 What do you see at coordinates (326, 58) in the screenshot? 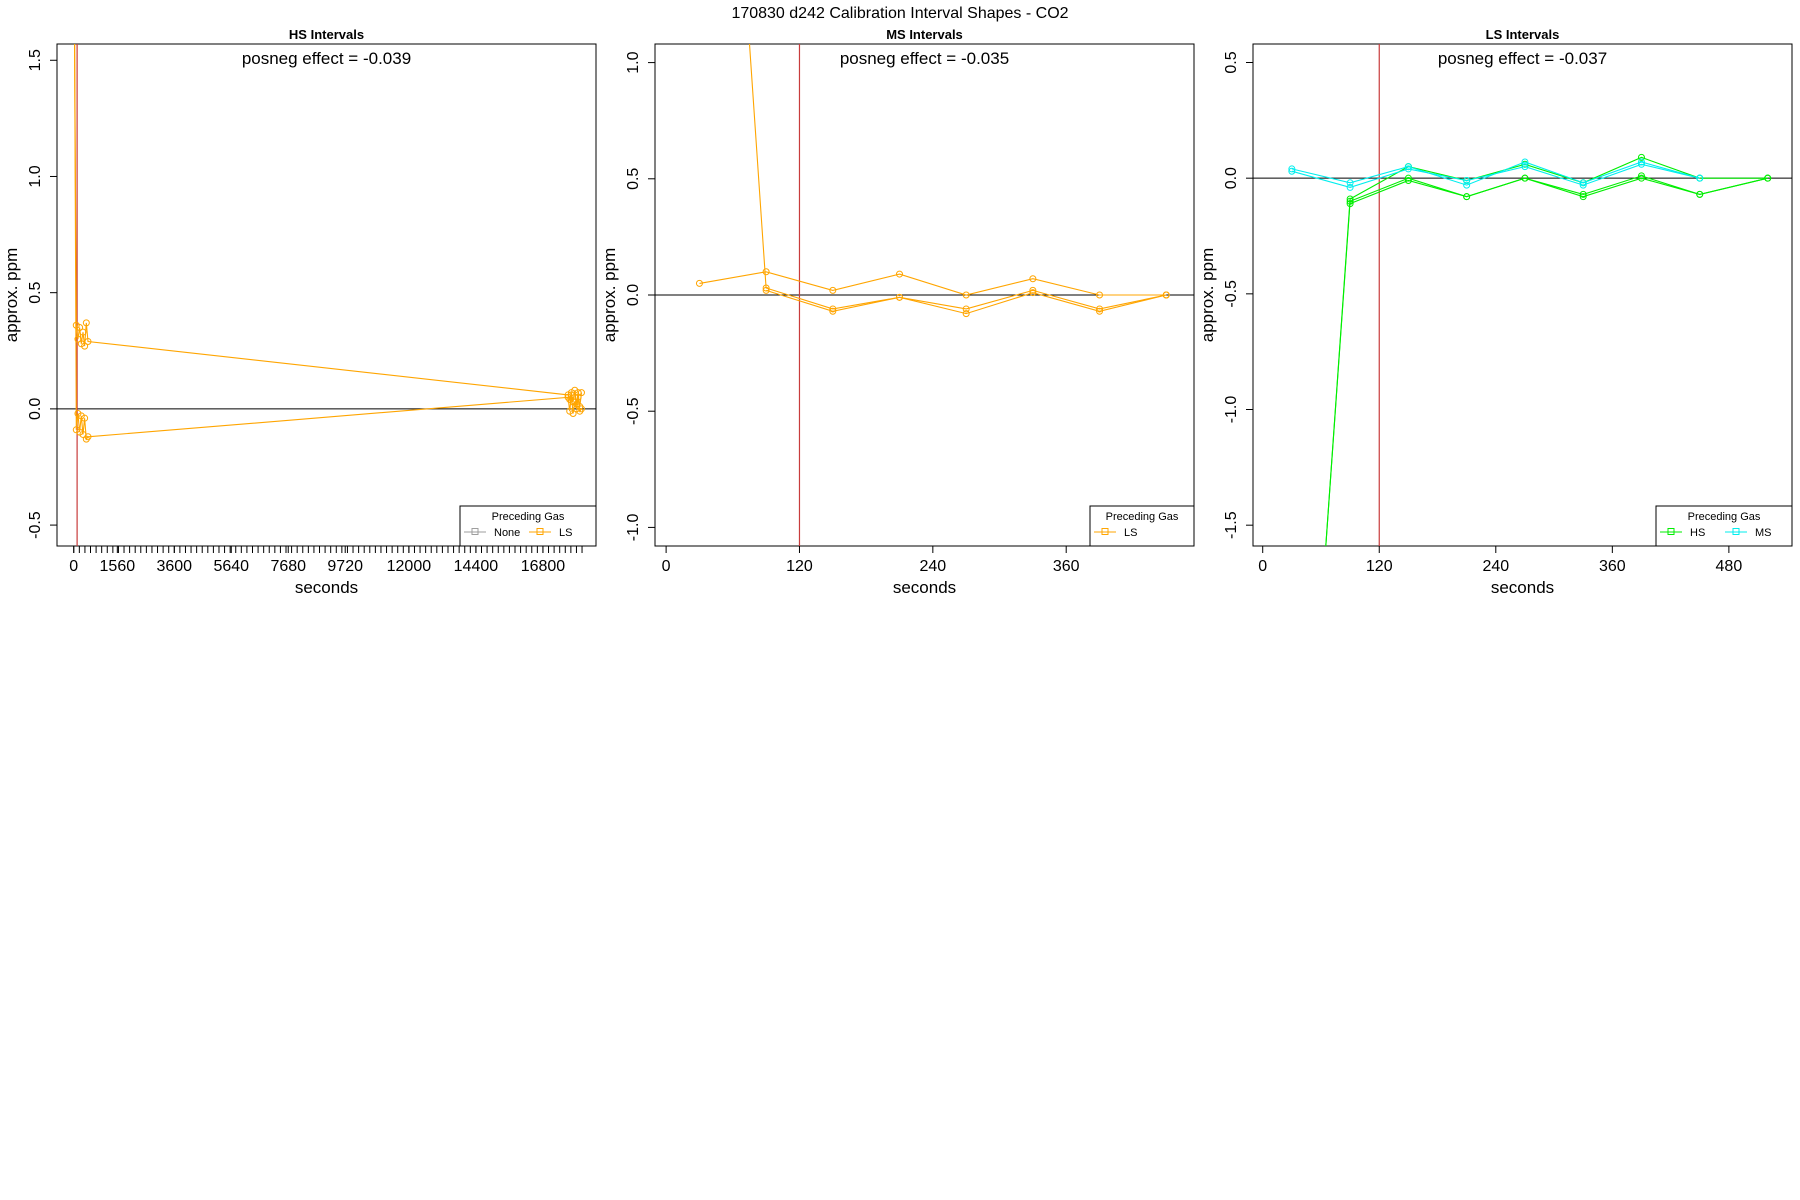
I see `posneg-annotation: posneg effect = -0.039` at bounding box center [326, 58].